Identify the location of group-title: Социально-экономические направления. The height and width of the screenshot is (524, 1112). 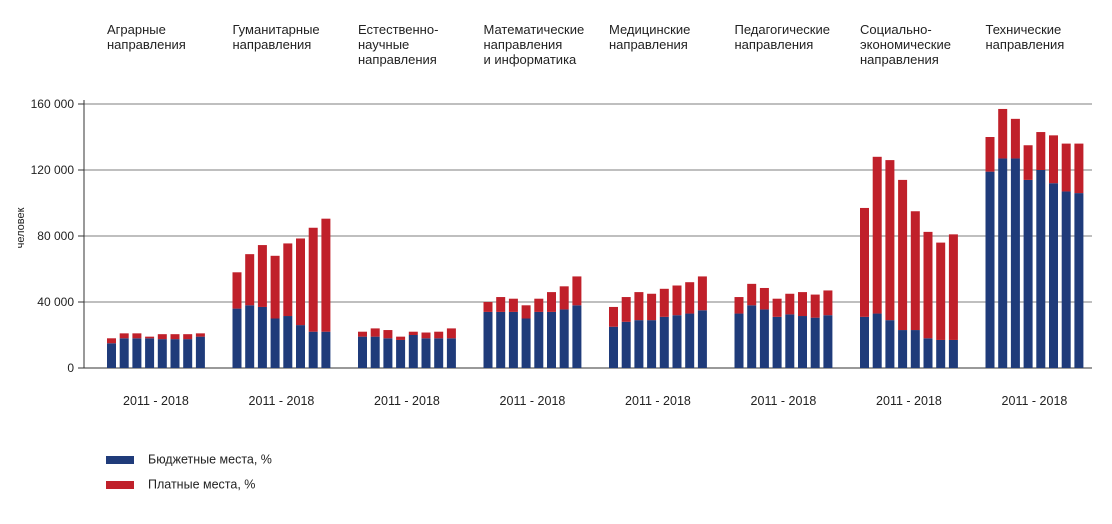
(905, 44).